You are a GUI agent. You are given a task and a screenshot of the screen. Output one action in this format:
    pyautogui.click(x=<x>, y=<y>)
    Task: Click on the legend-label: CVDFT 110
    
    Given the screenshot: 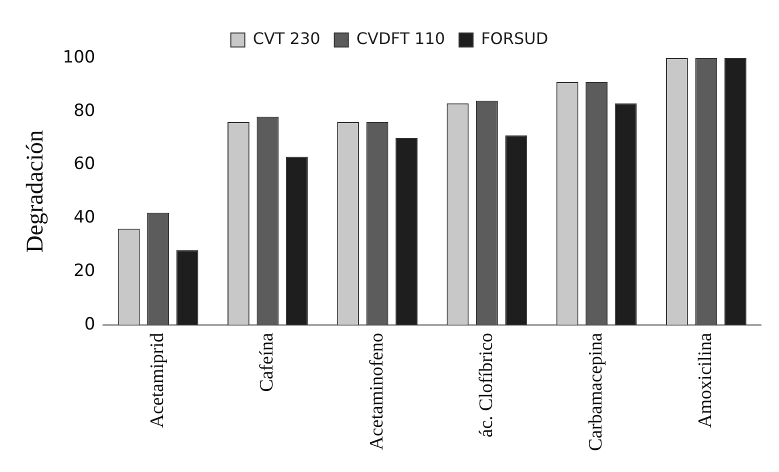 What is the action you would take?
    pyautogui.click(x=401, y=38)
    